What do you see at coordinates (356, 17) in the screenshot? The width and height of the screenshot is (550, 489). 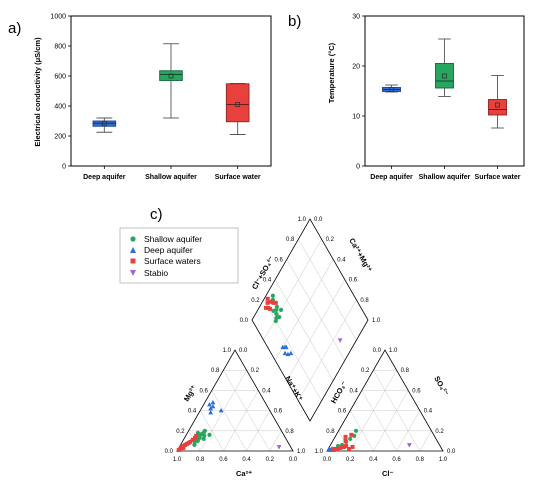 I see `chart-b-ytick-label: 30` at bounding box center [356, 17].